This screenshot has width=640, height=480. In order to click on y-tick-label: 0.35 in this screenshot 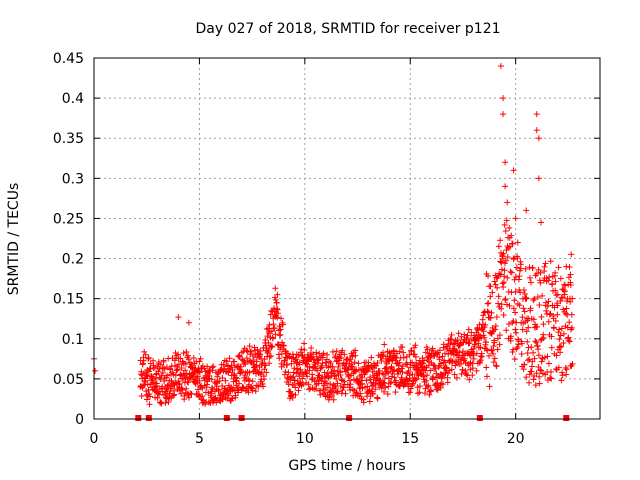, I will do `click(68, 139)`.